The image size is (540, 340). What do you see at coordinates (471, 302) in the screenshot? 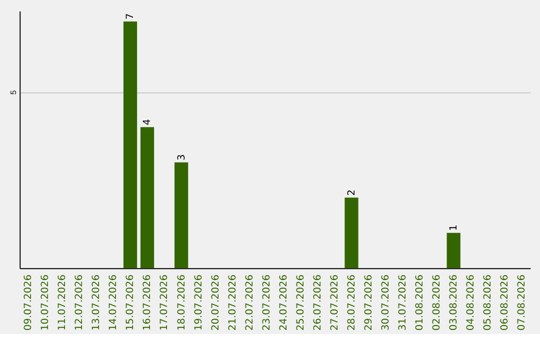
I see `x-tick-label: 04.08.2026` at bounding box center [471, 302].